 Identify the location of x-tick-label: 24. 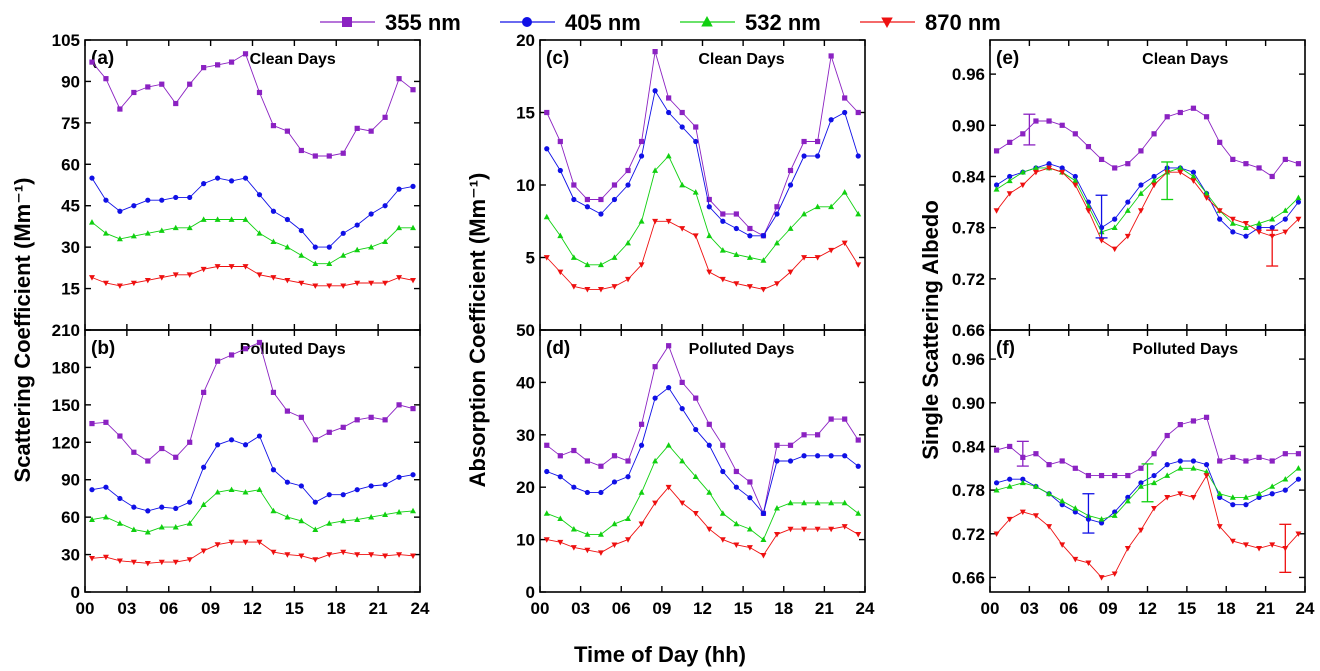
(865, 608).